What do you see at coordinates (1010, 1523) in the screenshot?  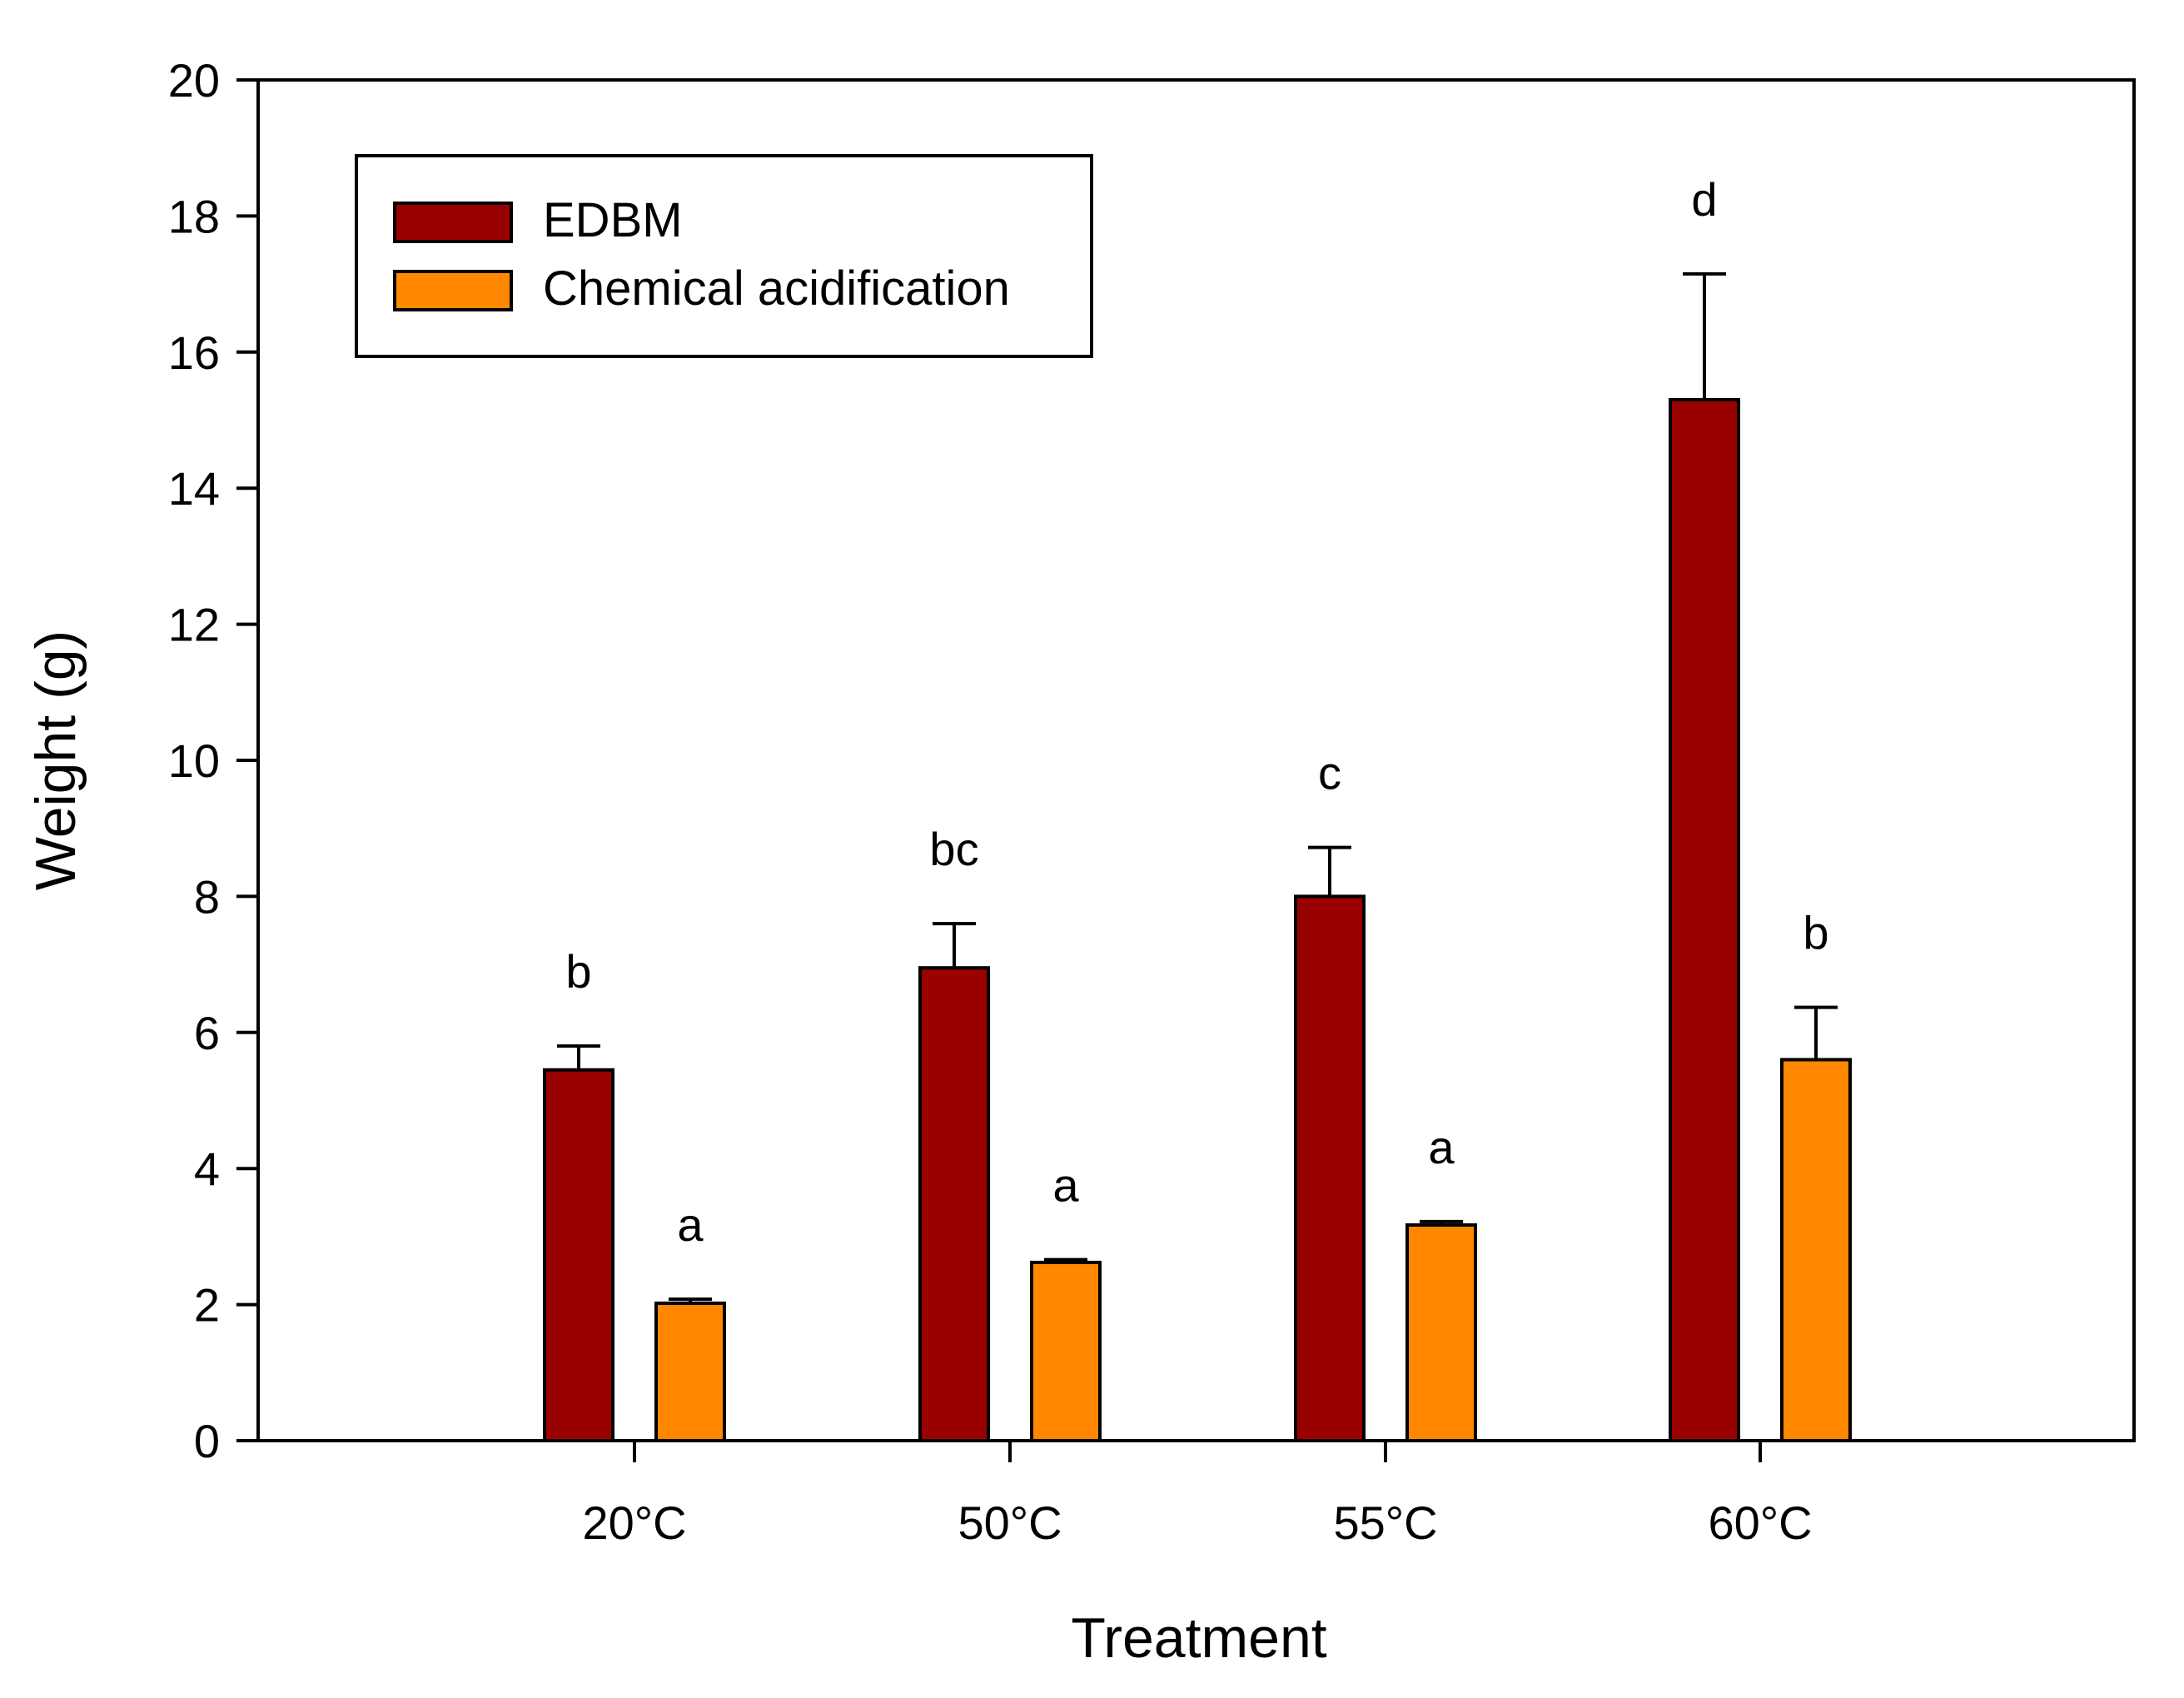 I see `x-tick-label: 50°C` at bounding box center [1010, 1523].